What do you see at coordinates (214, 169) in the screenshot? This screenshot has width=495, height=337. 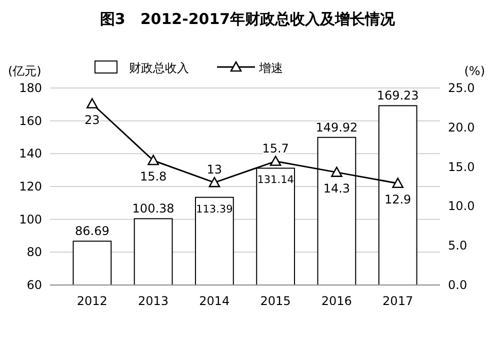 I see `data-label: 13` at bounding box center [214, 169].